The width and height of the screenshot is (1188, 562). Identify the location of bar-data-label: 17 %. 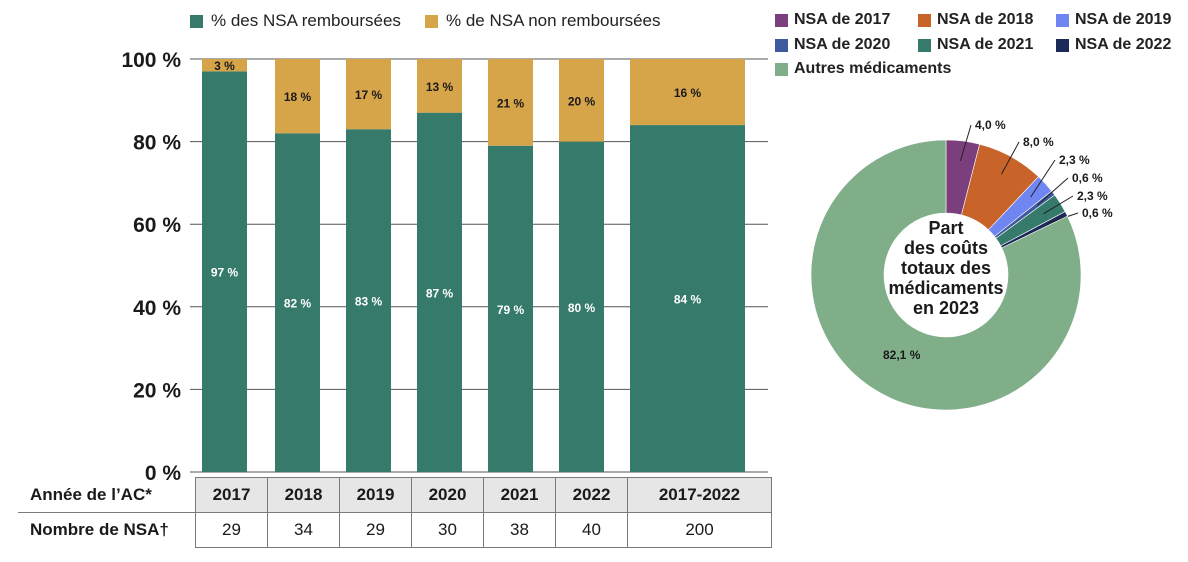
(369, 95).